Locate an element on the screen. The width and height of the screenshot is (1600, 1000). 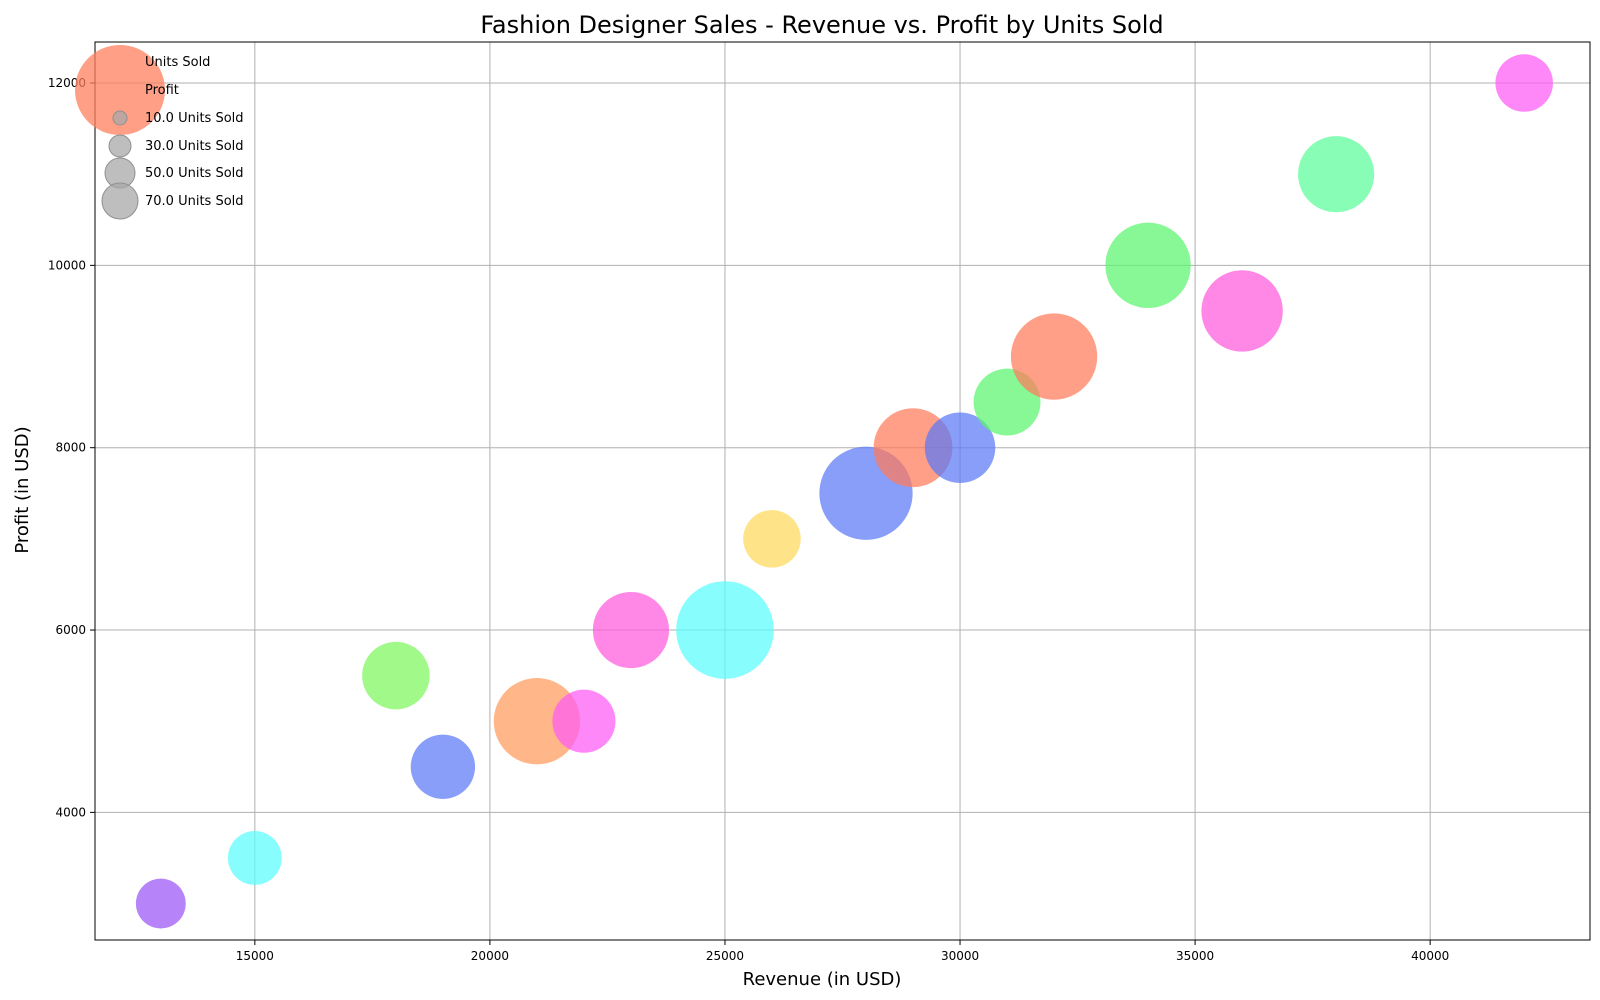
x-tick-label: 35000 is located at coordinates (1195, 956).